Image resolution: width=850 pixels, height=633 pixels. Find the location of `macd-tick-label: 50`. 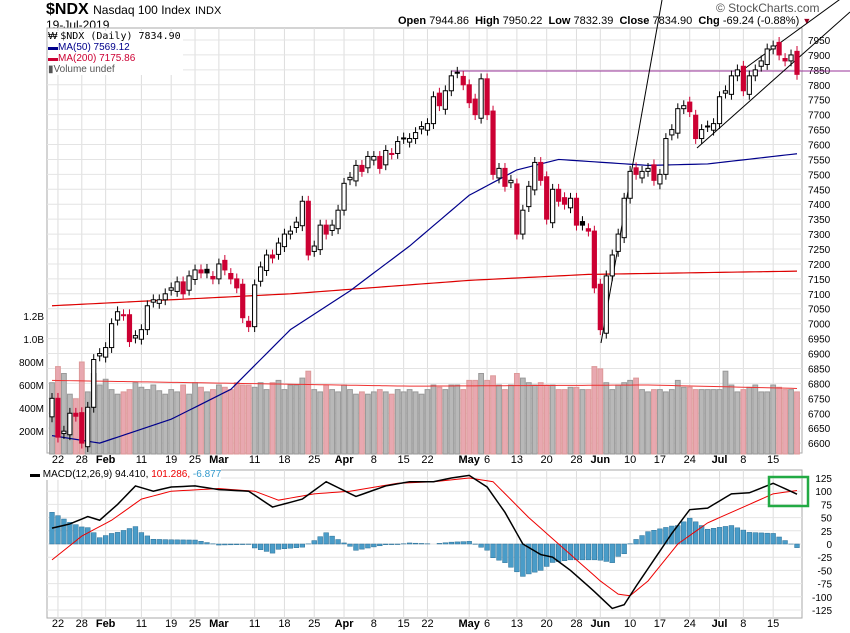

macd-tick-label: 50 is located at coordinates (827, 519).